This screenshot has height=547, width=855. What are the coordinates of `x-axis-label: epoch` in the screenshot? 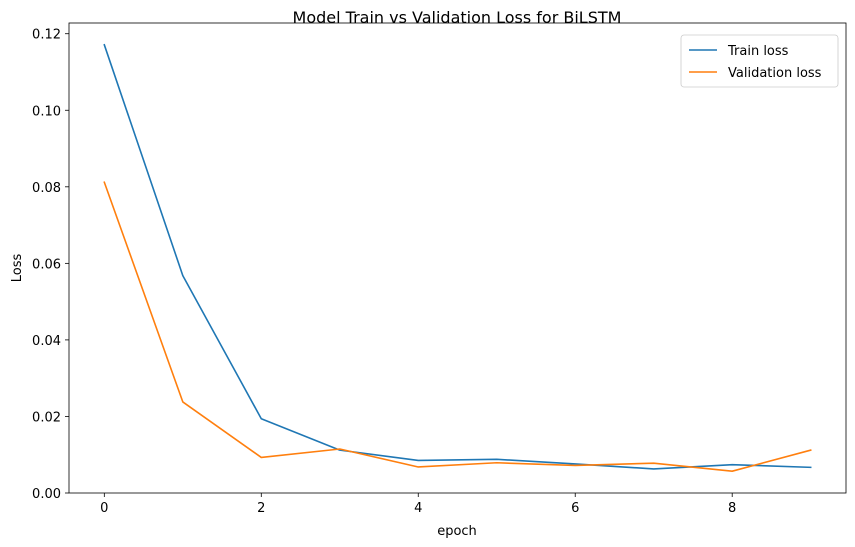 It's located at (457, 531).